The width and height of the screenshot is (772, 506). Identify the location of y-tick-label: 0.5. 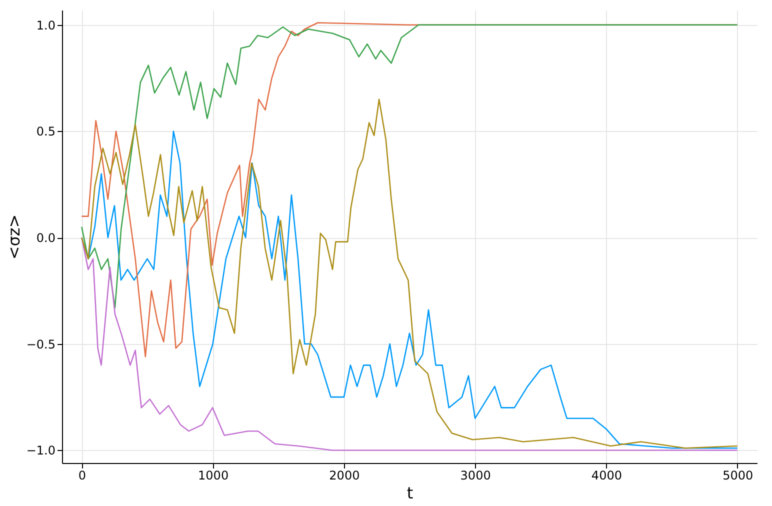
(46, 131).